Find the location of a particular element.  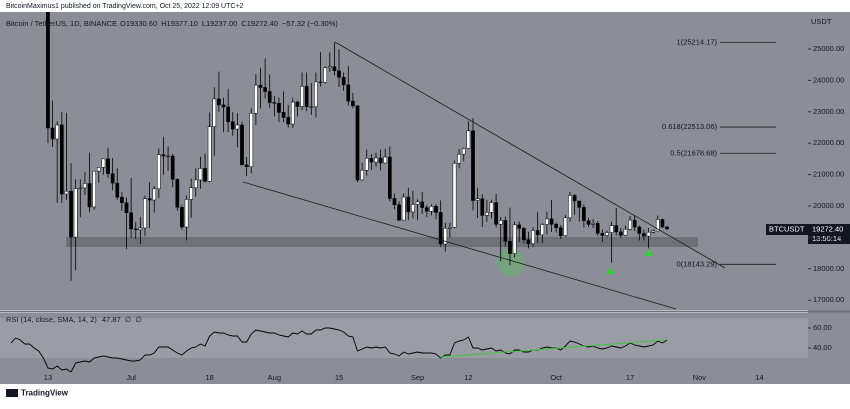

logo-icon is located at coordinates (12, 393).